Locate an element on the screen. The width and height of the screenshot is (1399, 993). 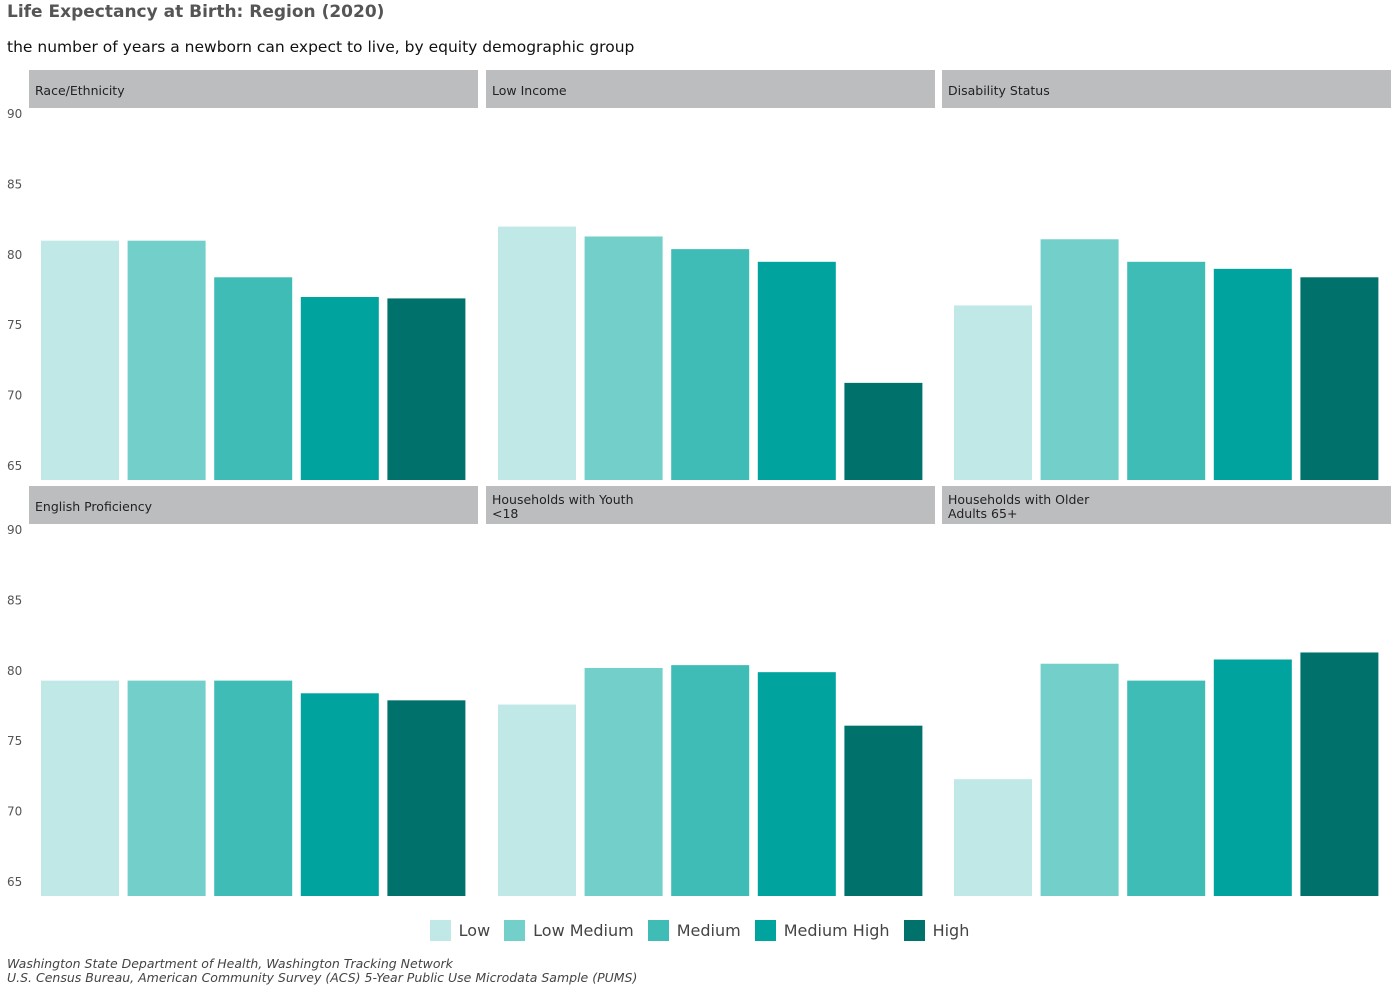
facet-label: Households with Older is located at coordinates (1019, 499).